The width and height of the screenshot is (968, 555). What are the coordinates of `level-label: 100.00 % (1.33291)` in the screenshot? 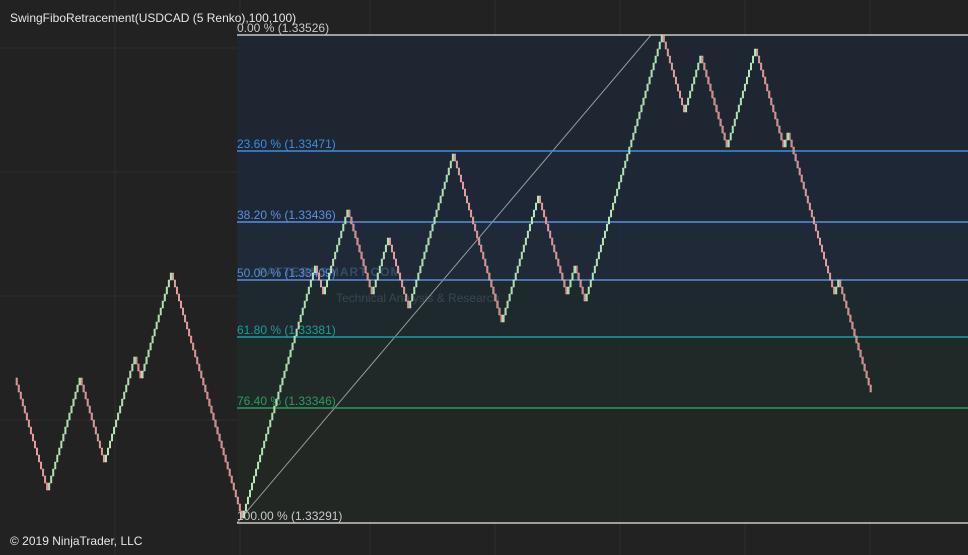 It's located at (289, 516).